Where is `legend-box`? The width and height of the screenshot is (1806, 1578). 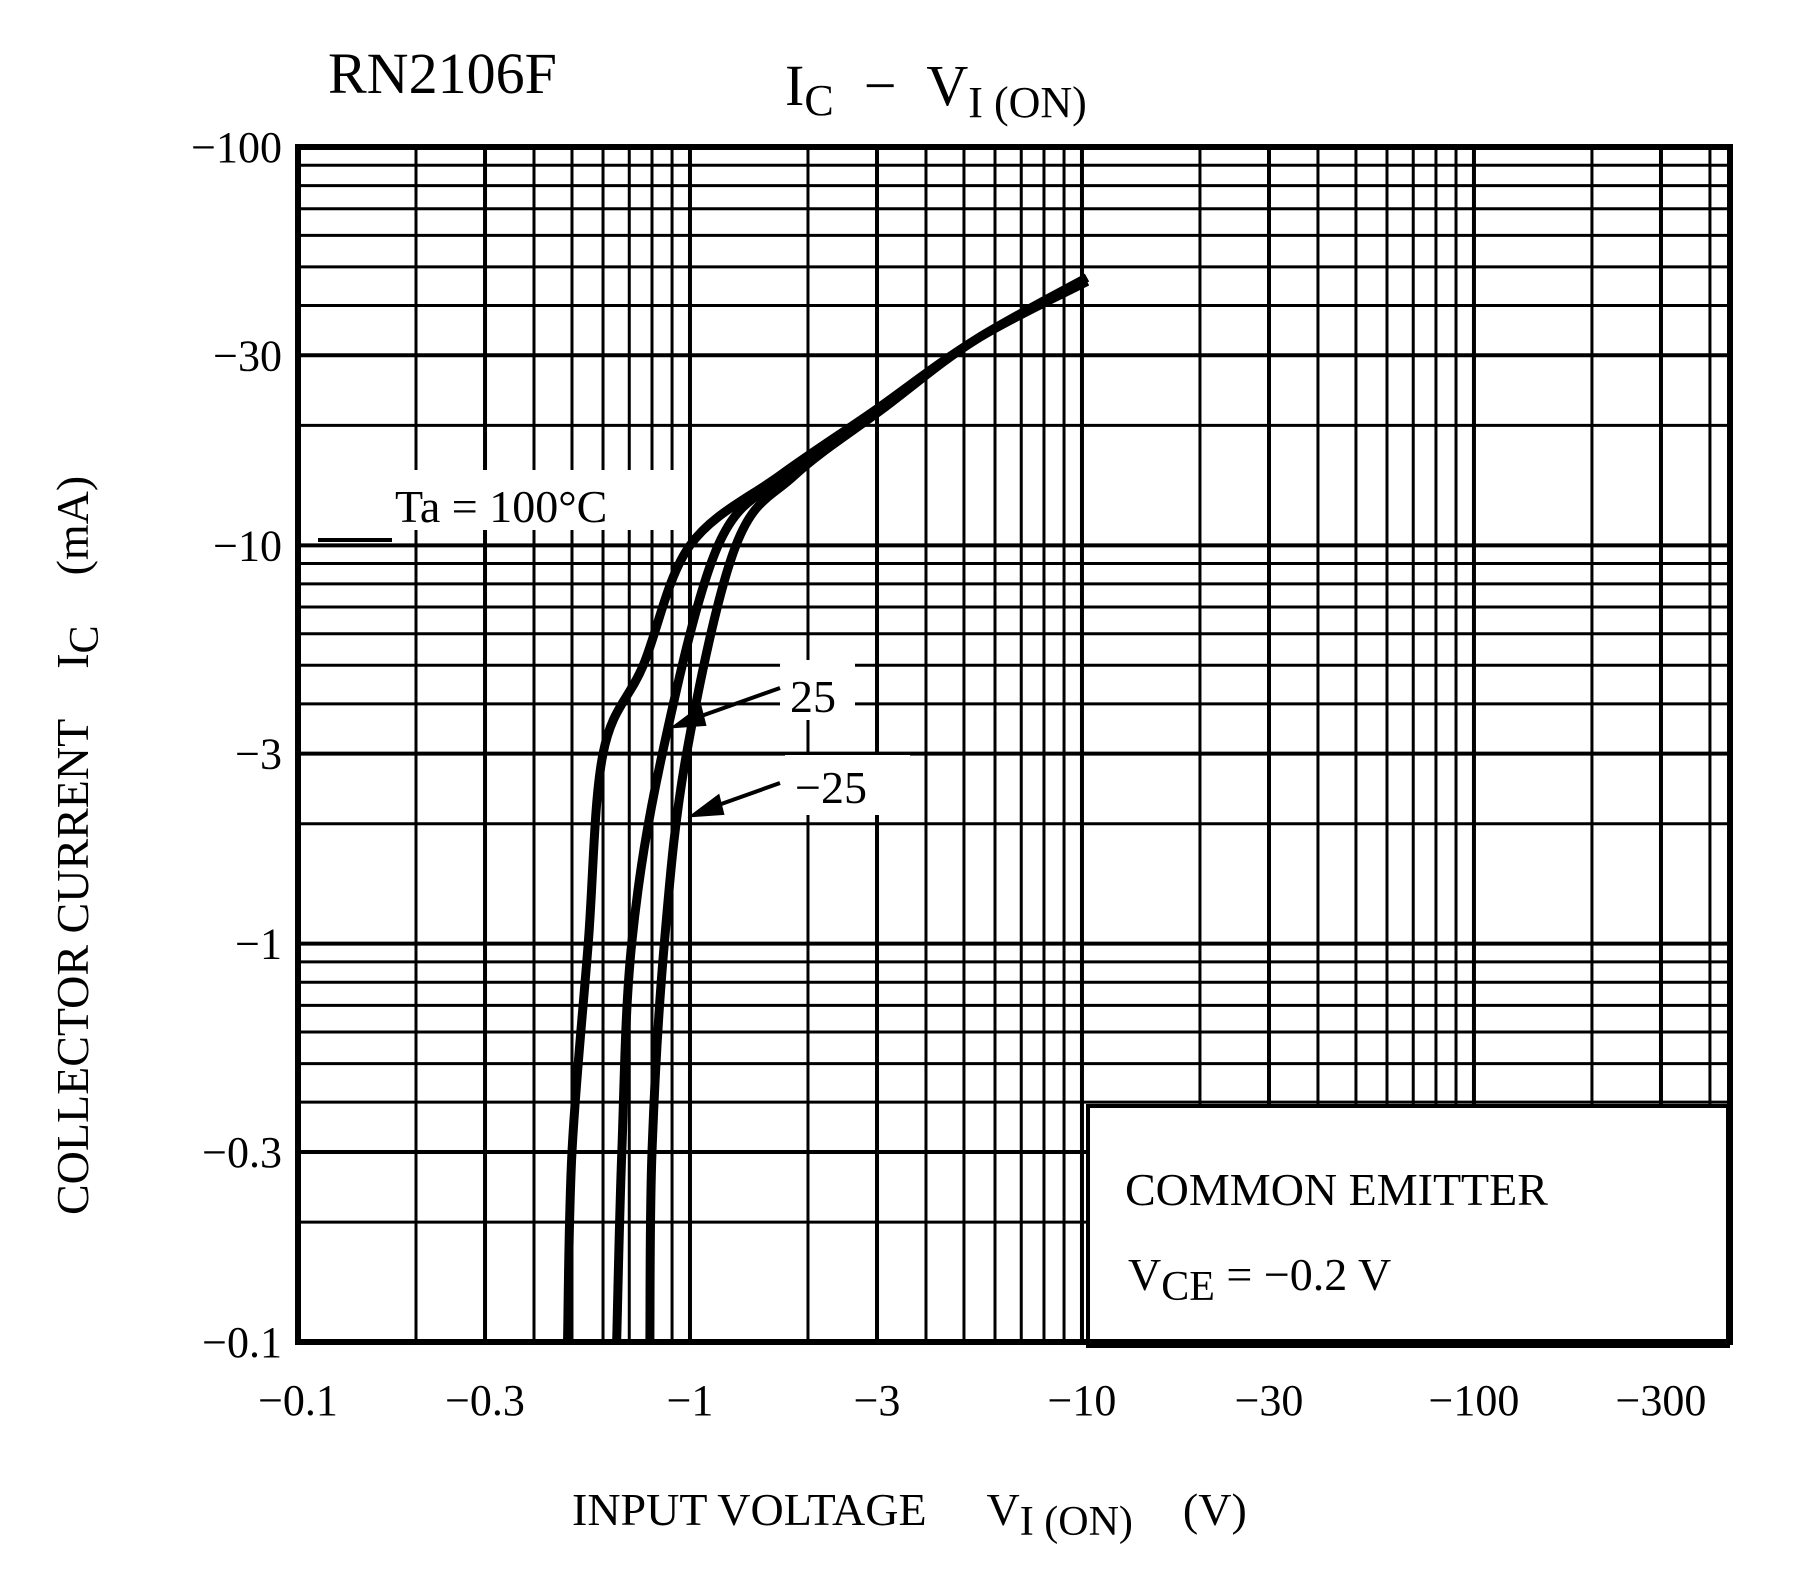 legend-box is located at coordinates (1408, 1226).